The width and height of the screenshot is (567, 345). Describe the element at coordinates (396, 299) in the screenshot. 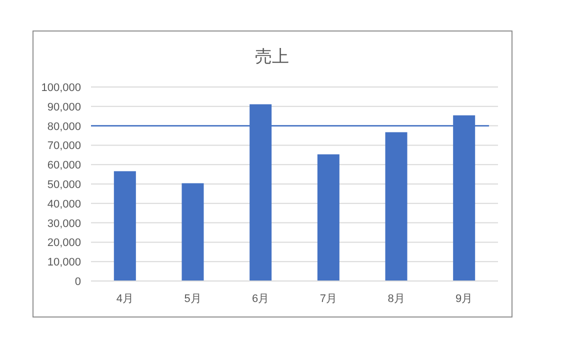

I see `x-tick-label: 8月` at that location.